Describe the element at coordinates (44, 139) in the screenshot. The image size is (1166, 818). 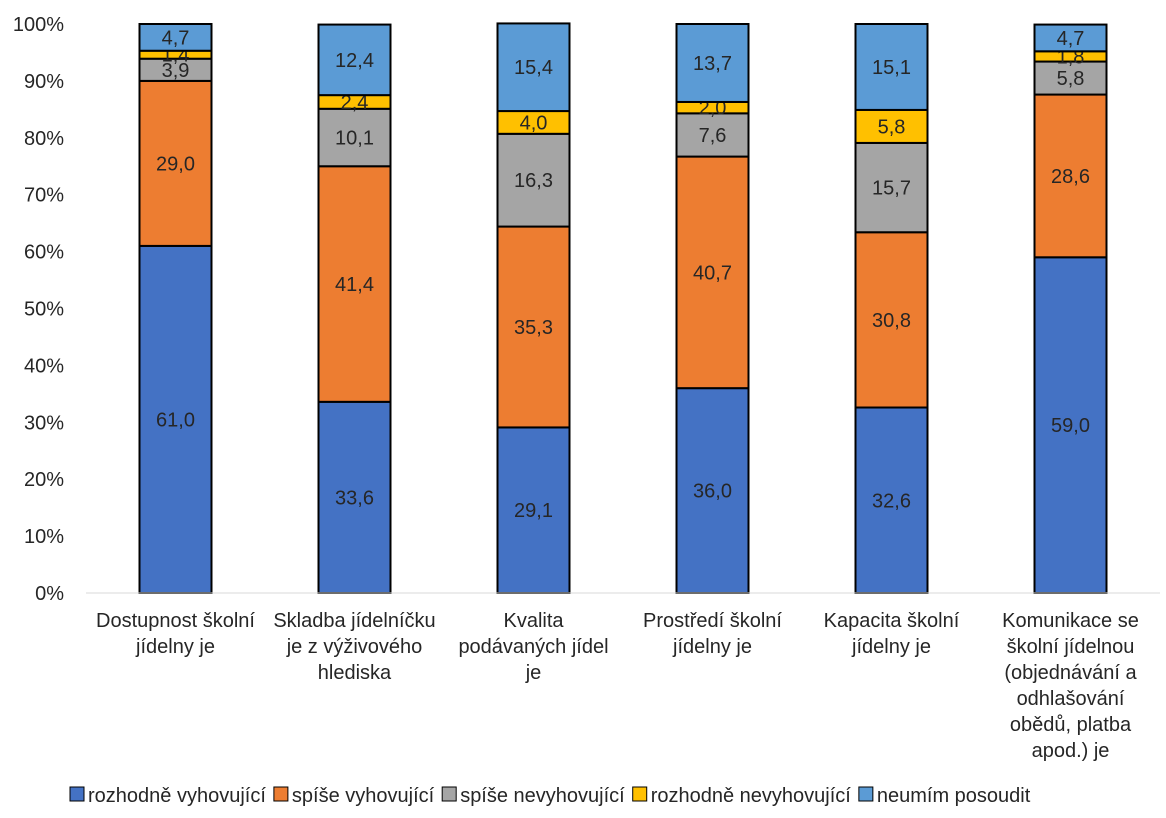
I see `y-tick-label: 80%` at that location.